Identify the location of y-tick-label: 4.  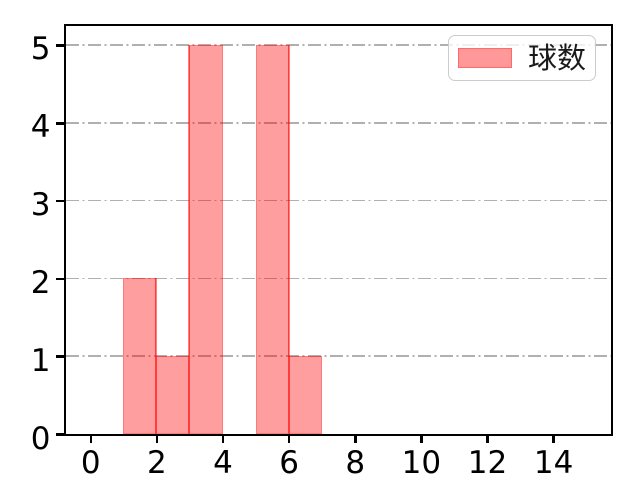
(40, 127).